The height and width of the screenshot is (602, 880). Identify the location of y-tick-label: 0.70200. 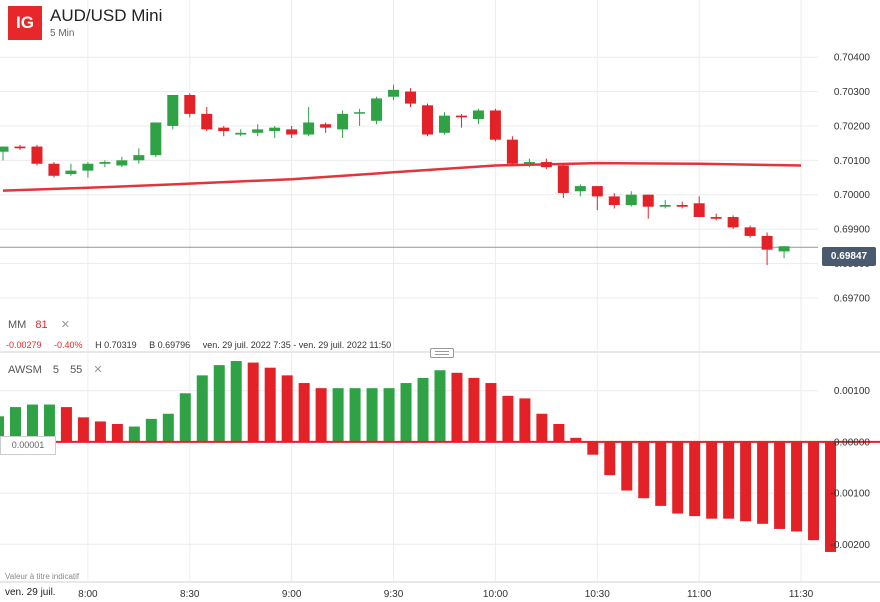
(852, 126).